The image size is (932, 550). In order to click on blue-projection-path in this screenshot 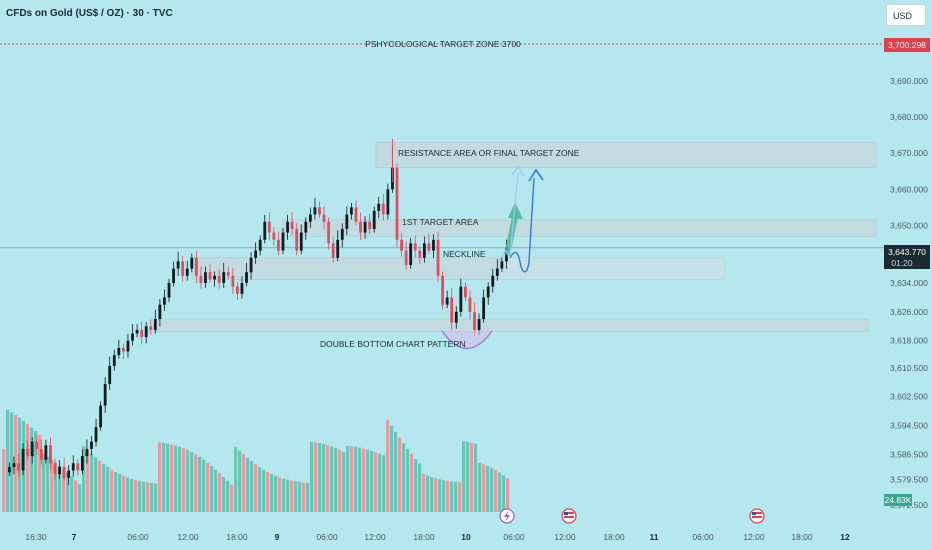, I will do `click(522, 225)`.